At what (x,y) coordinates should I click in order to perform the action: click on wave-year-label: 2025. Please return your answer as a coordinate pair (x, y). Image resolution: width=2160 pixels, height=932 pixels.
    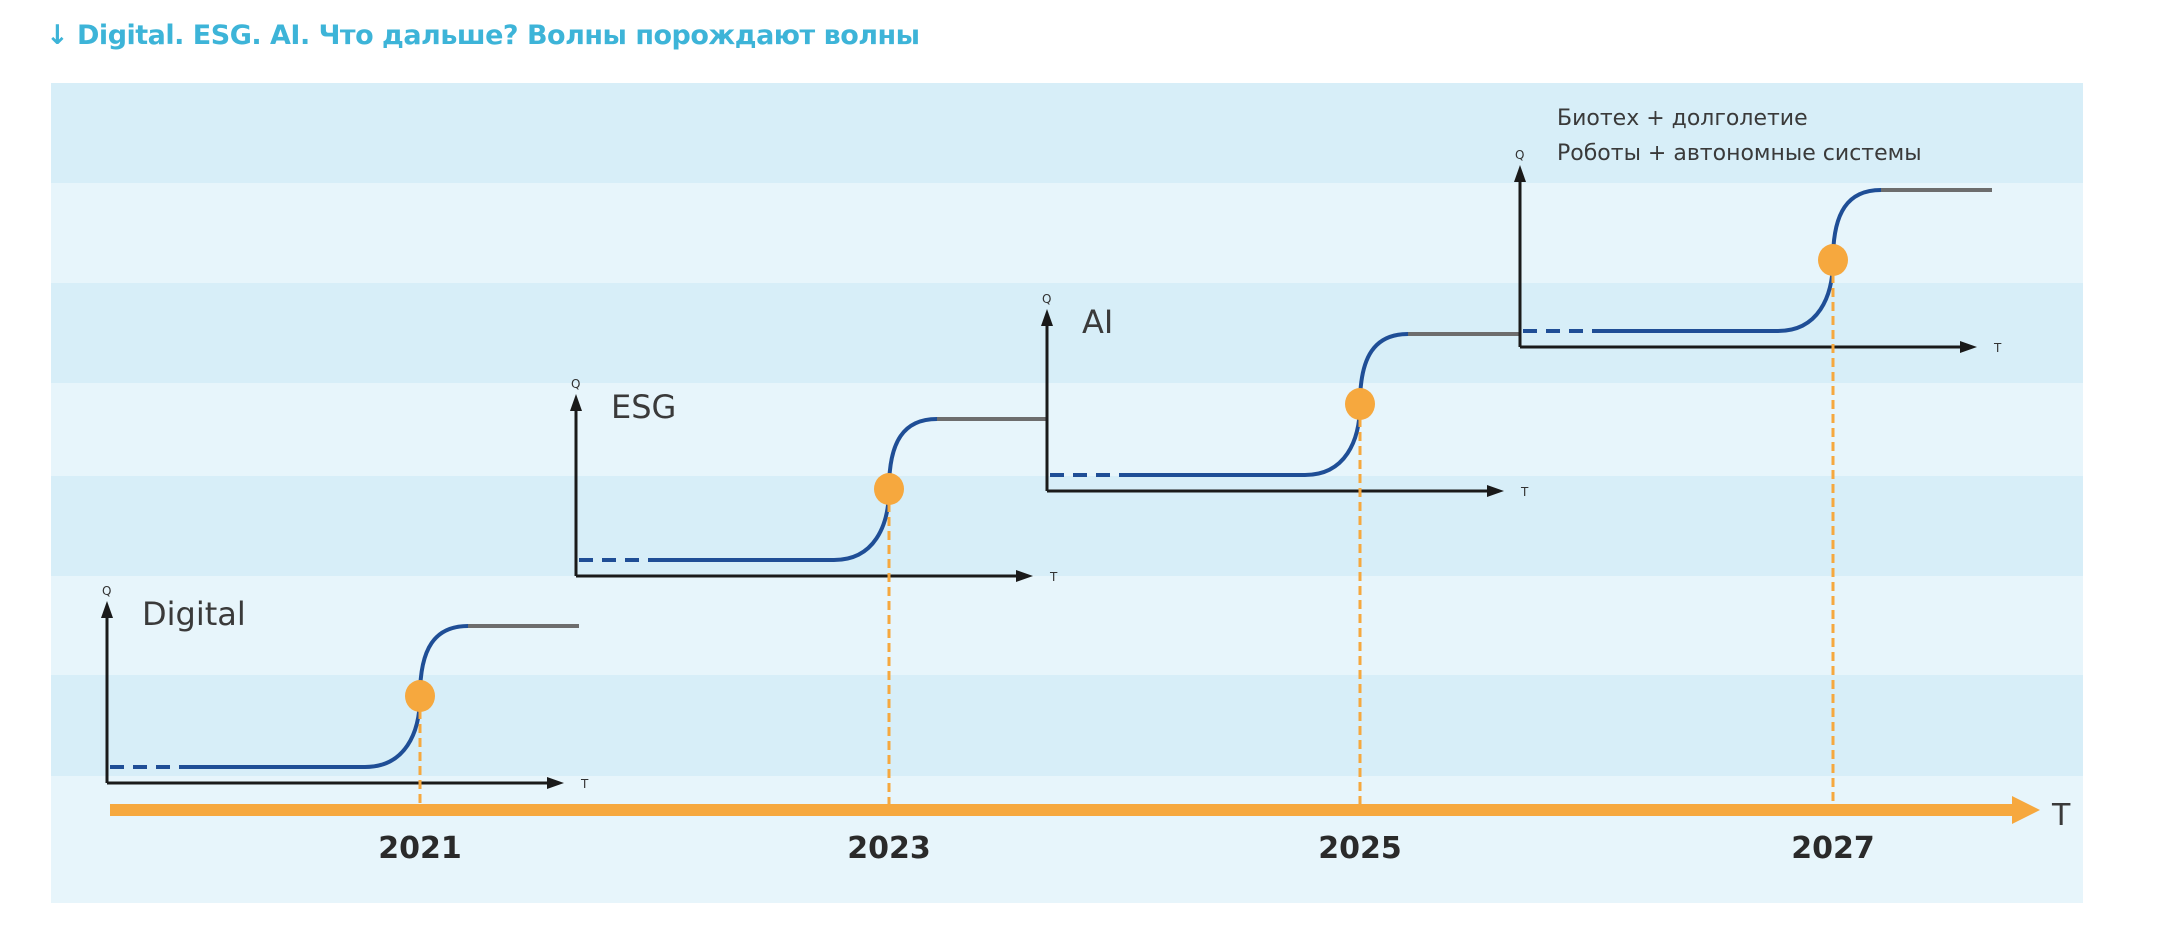
    Looking at the image, I should click on (1360, 848).